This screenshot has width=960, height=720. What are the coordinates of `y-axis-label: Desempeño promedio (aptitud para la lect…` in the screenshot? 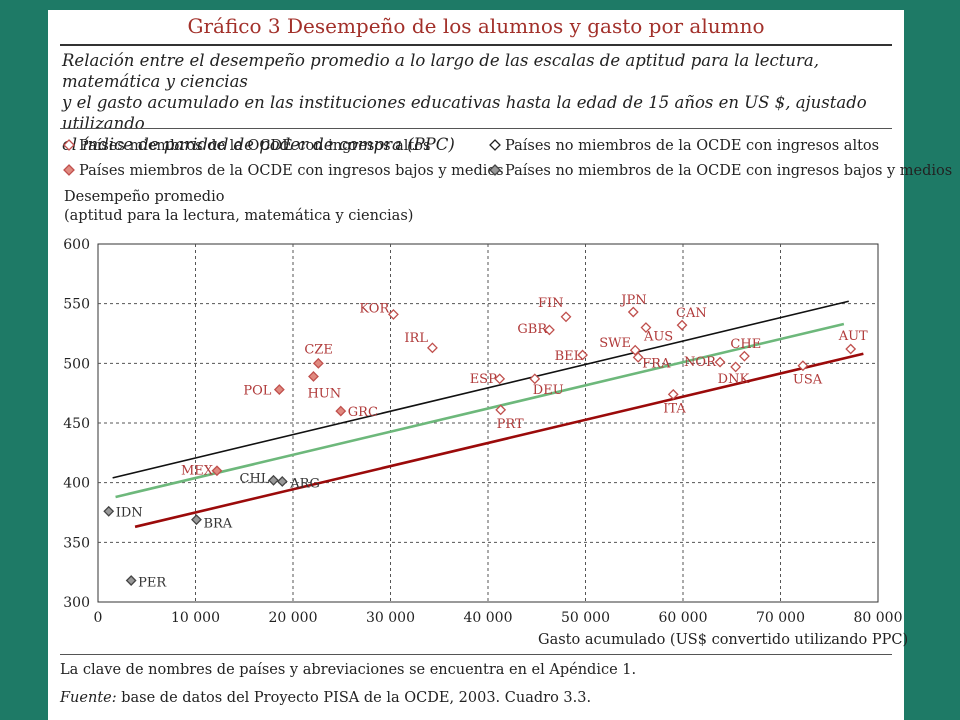 It's located at (238, 207).